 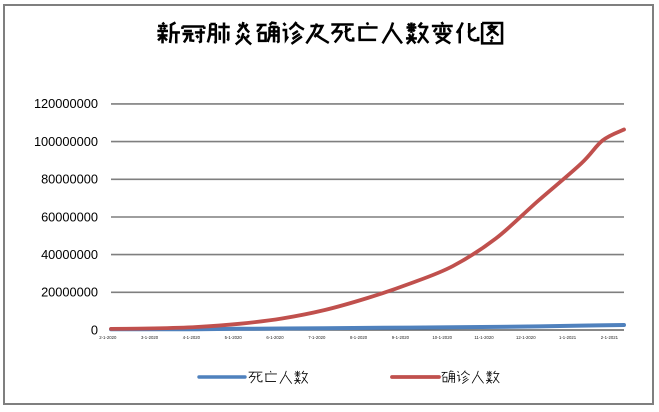 What do you see at coordinates (69, 216) in the screenshot?
I see `svg-text: 60000000` at bounding box center [69, 216].